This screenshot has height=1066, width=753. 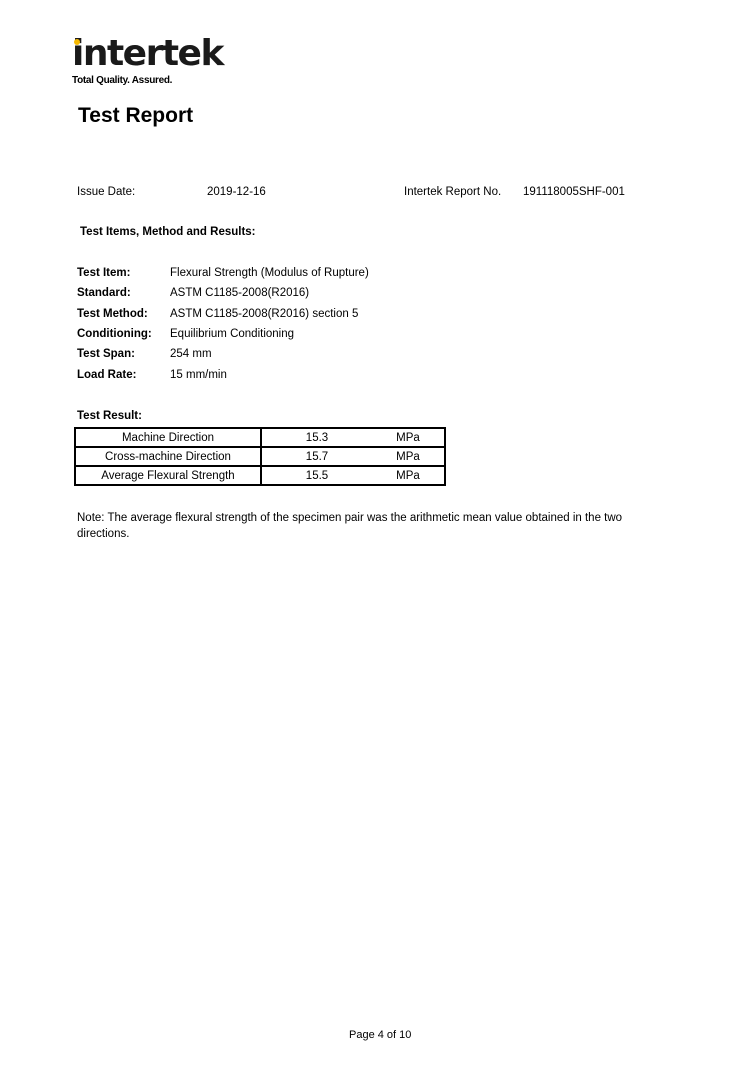 I want to click on field-value: ASTM C1185-2008(R2016), so click(x=240, y=293).